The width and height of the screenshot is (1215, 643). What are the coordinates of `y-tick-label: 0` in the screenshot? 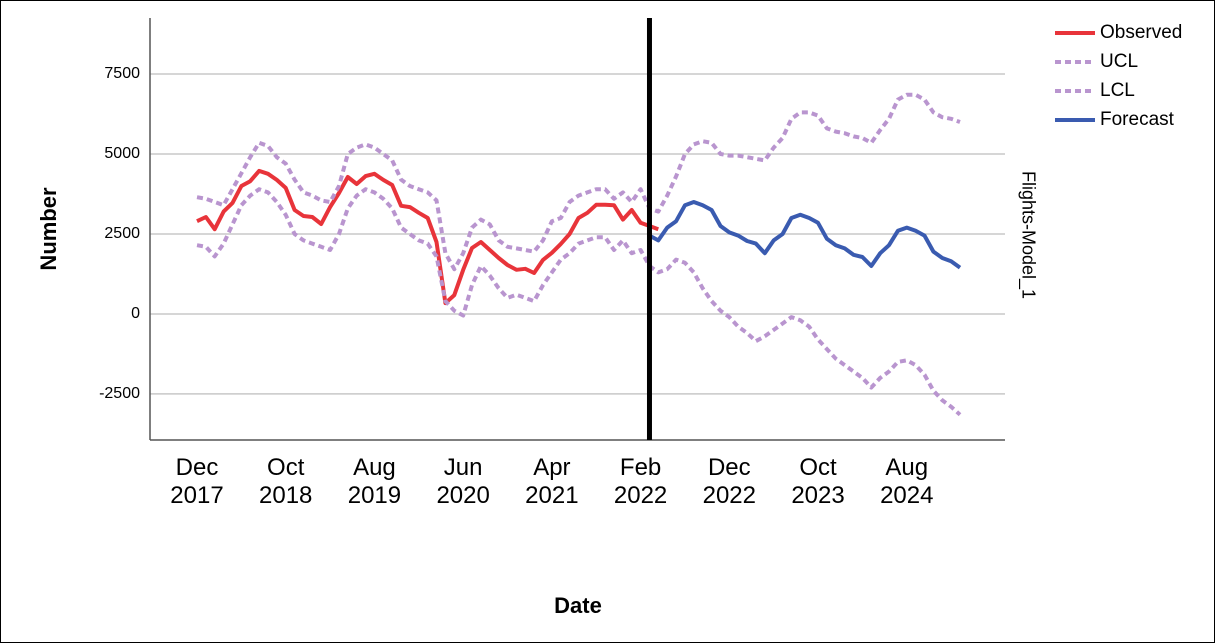 It's located at (135, 313).